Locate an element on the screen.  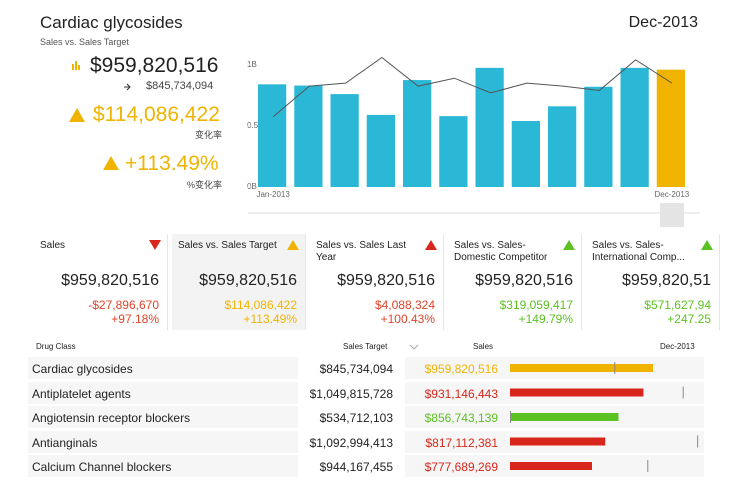
target-cell: $534,712,103 is located at coordinates (351, 417).